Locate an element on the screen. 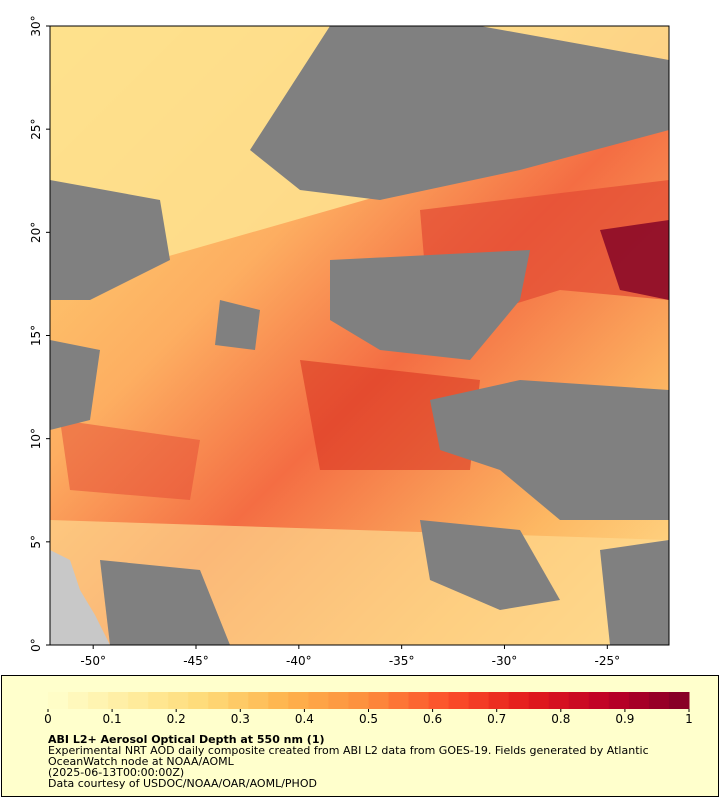 This screenshot has height=800, width=720. colorbar-tick-label: 0.3 is located at coordinates (240, 719).